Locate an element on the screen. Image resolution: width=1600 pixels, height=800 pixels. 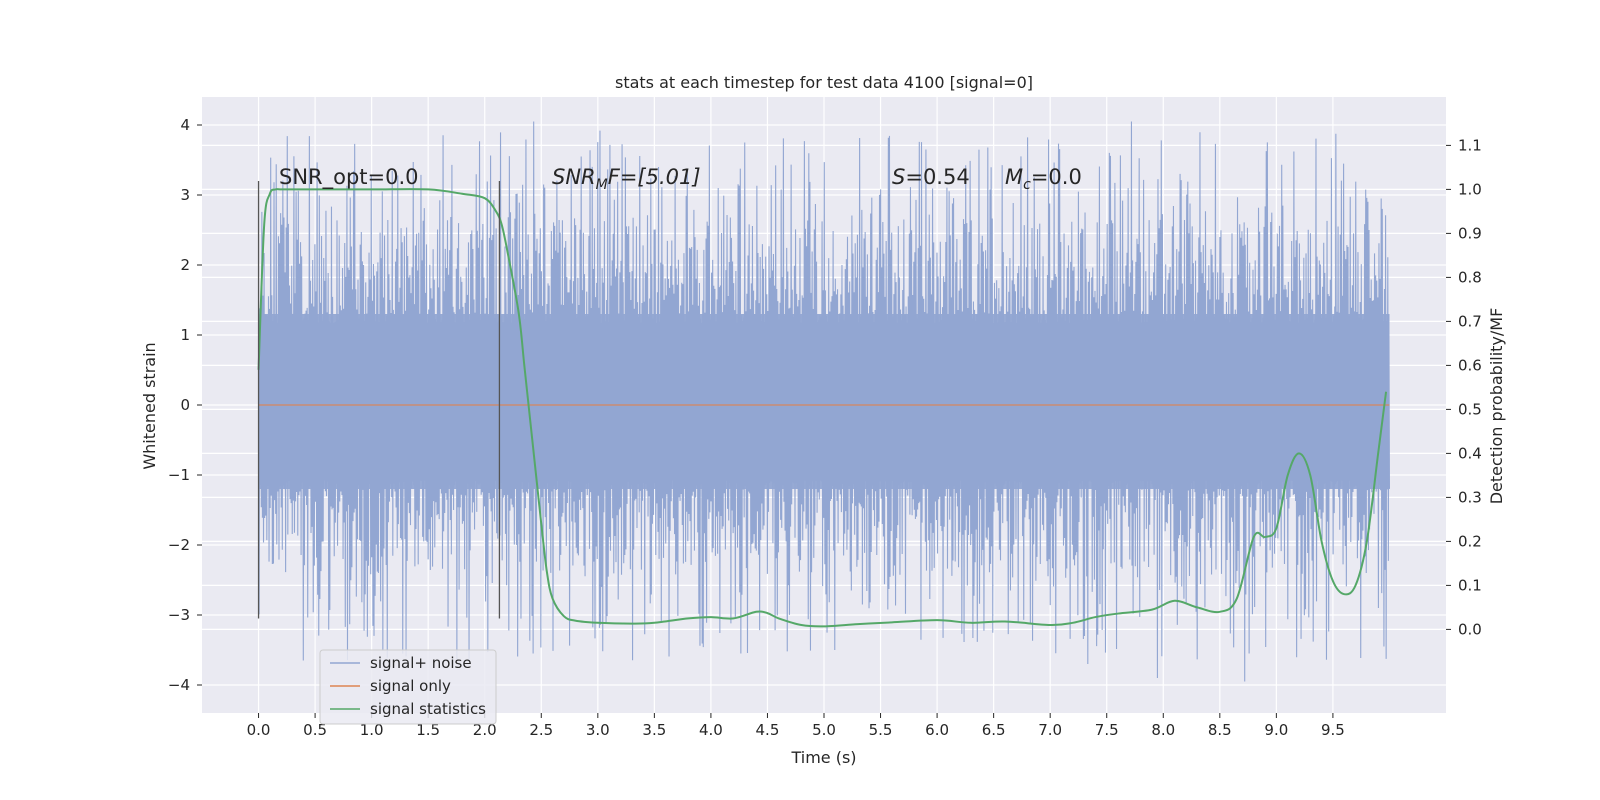
annotation-s-value: =0.54 is located at coordinates (937, 177).